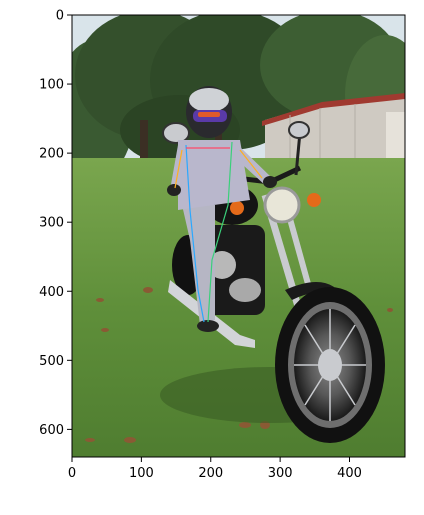 This screenshot has height=515, width=424. Describe the element at coordinates (72, 473) in the screenshot. I see `x-tick-label: 0` at that location.